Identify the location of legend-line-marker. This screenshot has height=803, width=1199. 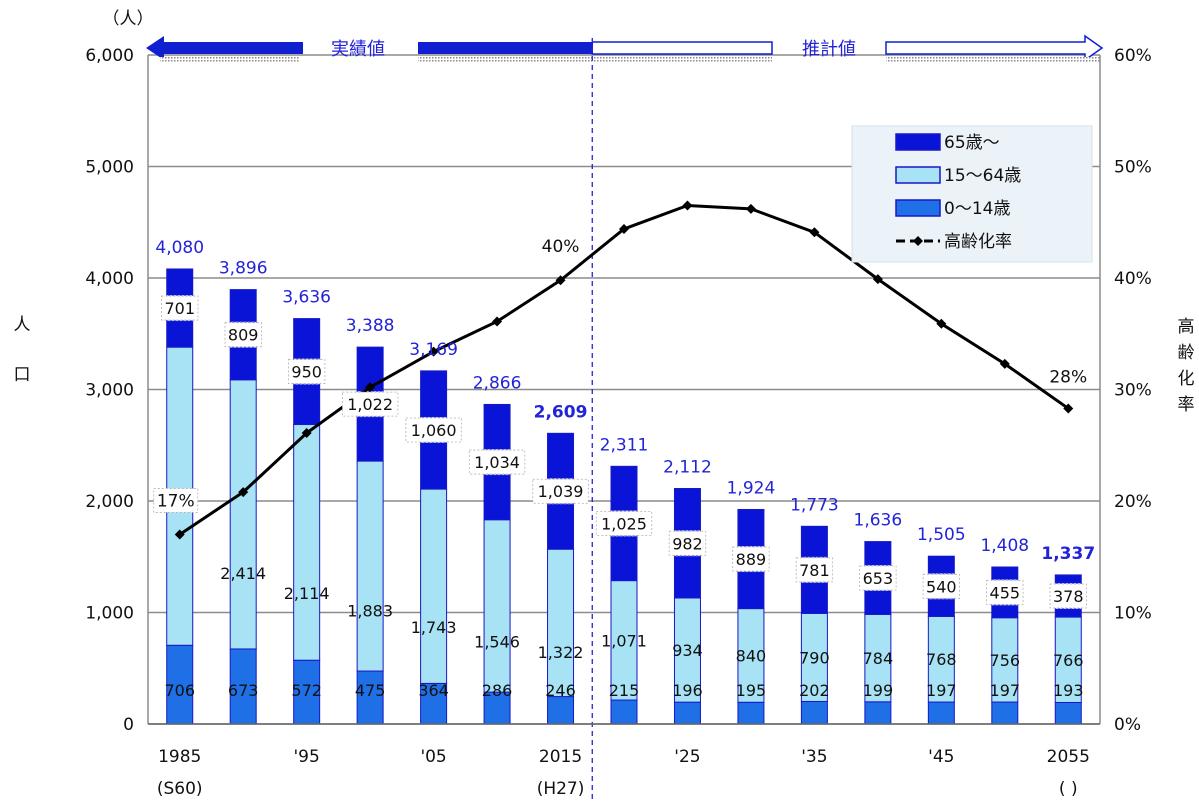
(918, 241).